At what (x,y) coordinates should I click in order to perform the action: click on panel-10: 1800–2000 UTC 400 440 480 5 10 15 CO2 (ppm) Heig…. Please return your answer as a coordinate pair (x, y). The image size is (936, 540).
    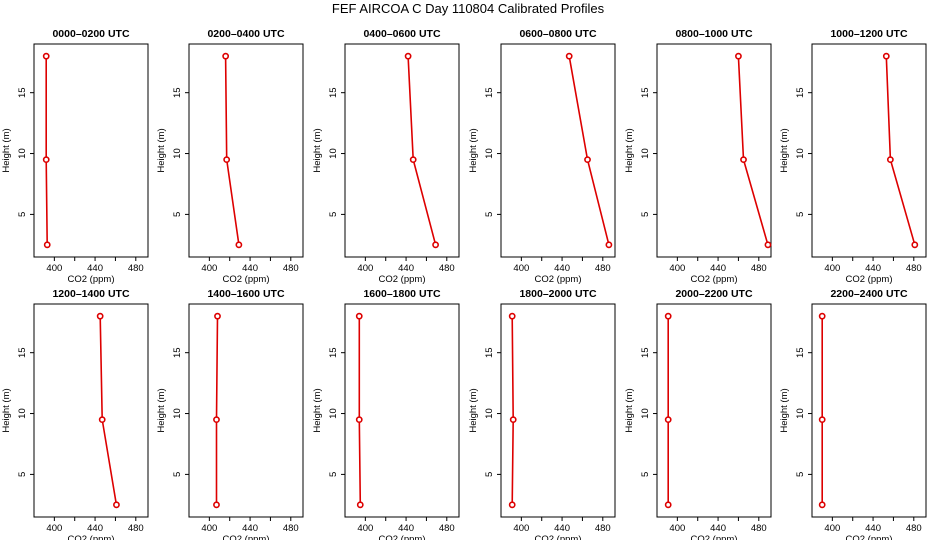
    Looking at the image, I should click on (542, 414).